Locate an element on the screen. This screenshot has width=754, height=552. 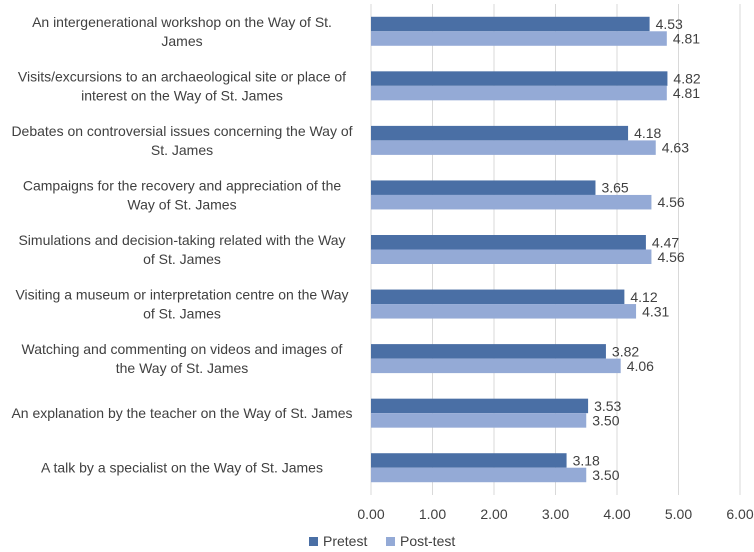
data-label-pretest: 4.82 is located at coordinates (686, 79).